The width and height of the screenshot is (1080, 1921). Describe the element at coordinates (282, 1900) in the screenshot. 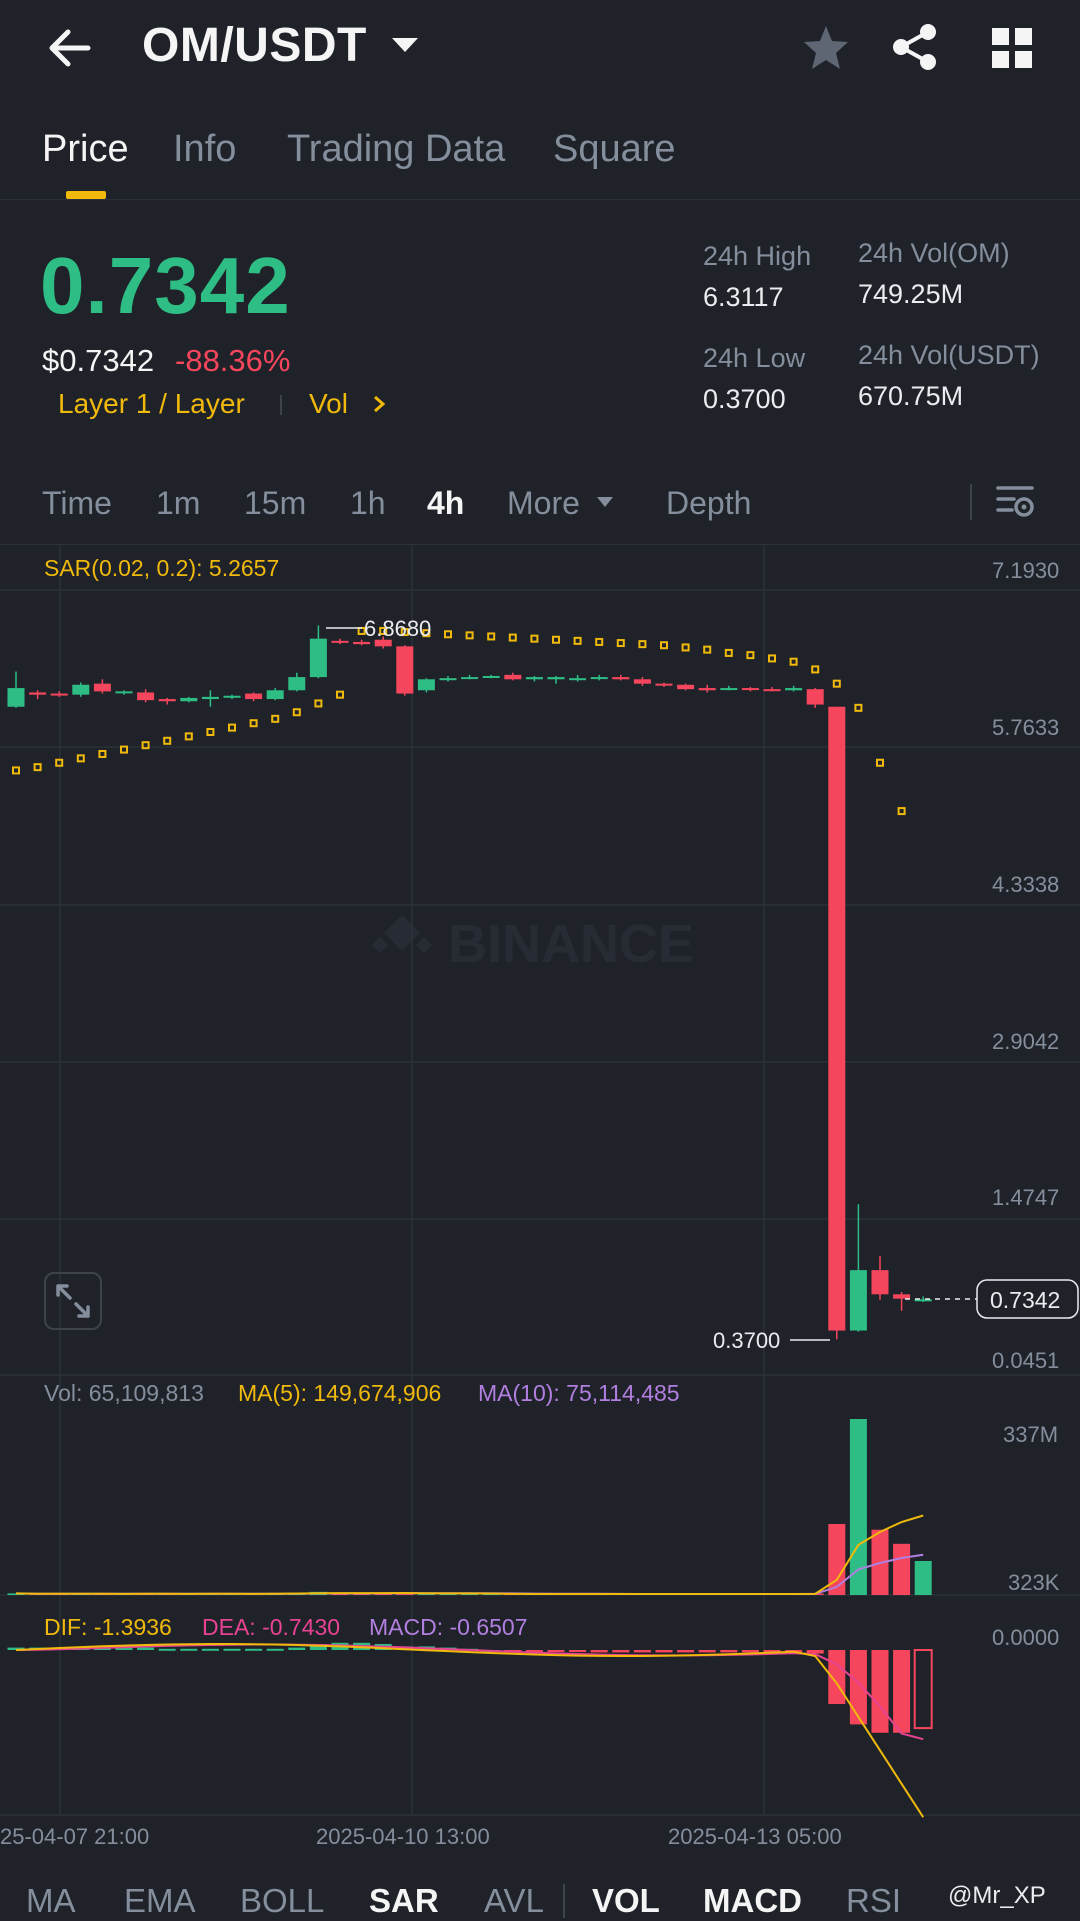

I see `indicator-boll: BOLL` at that location.